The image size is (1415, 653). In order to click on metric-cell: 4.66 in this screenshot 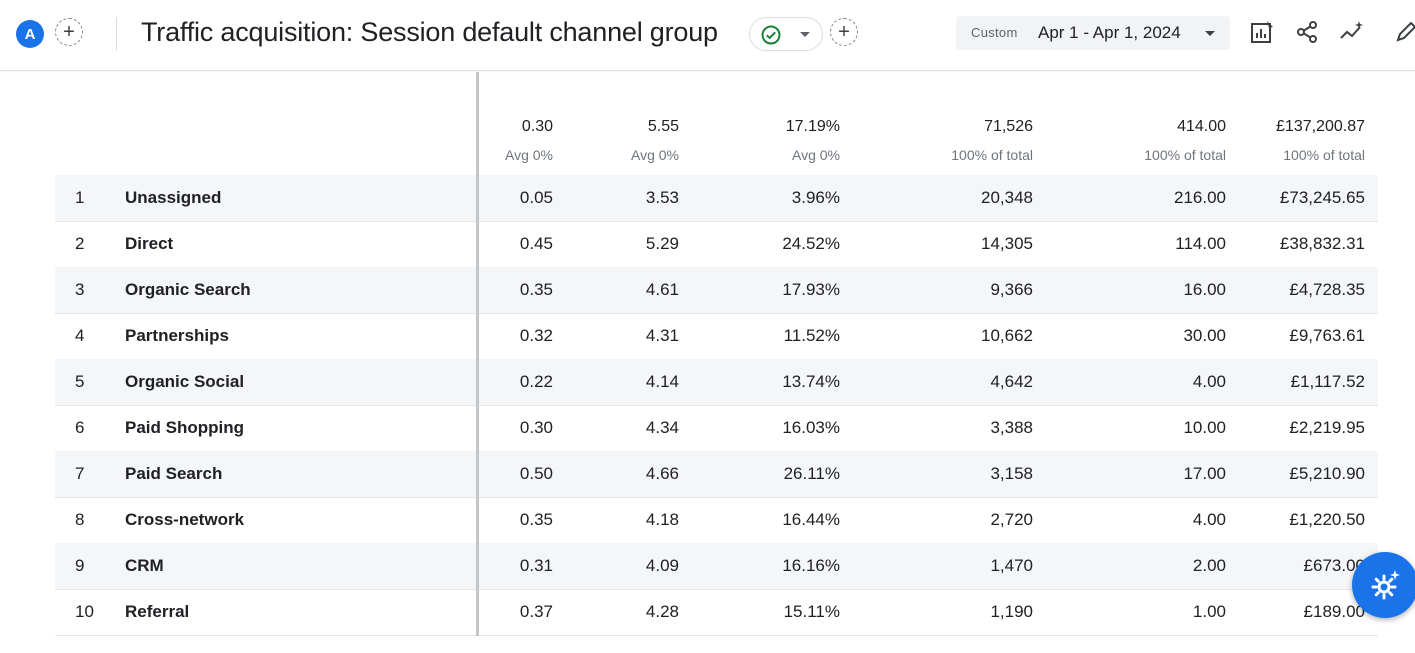, I will do `click(662, 473)`.